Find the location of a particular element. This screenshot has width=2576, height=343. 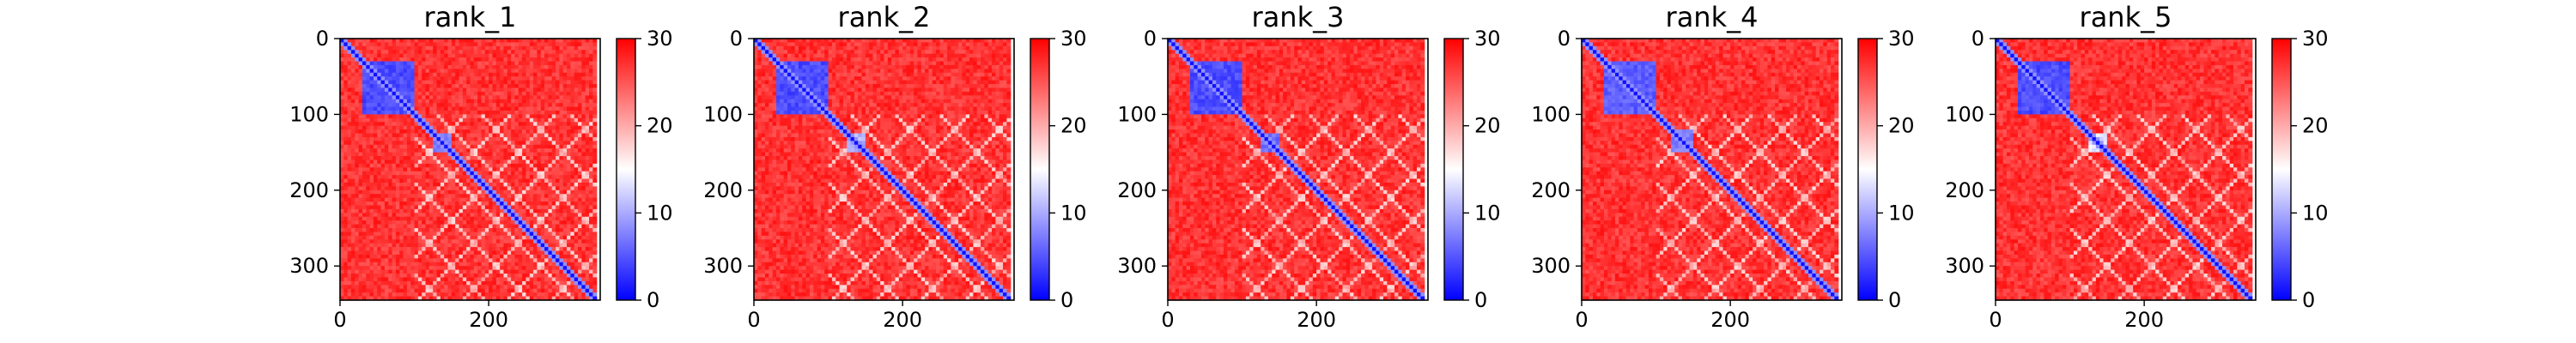

x-tick-label: 200 is located at coordinates (488, 320).